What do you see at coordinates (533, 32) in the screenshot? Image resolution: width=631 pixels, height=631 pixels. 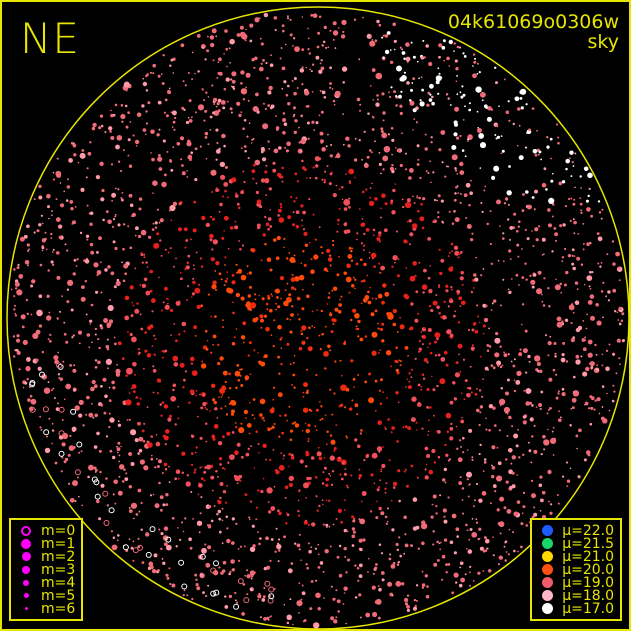 I see `title-block: 04k61069o0306w sky` at bounding box center [533, 32].